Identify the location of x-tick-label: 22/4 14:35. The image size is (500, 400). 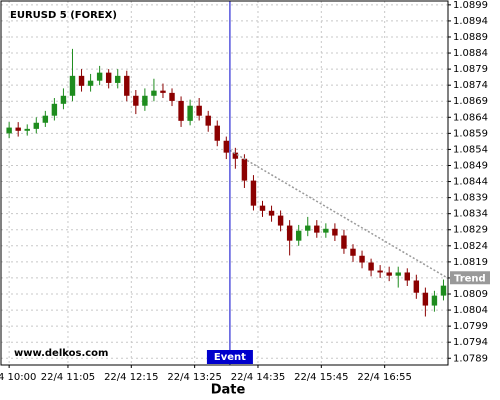
(258, 377).